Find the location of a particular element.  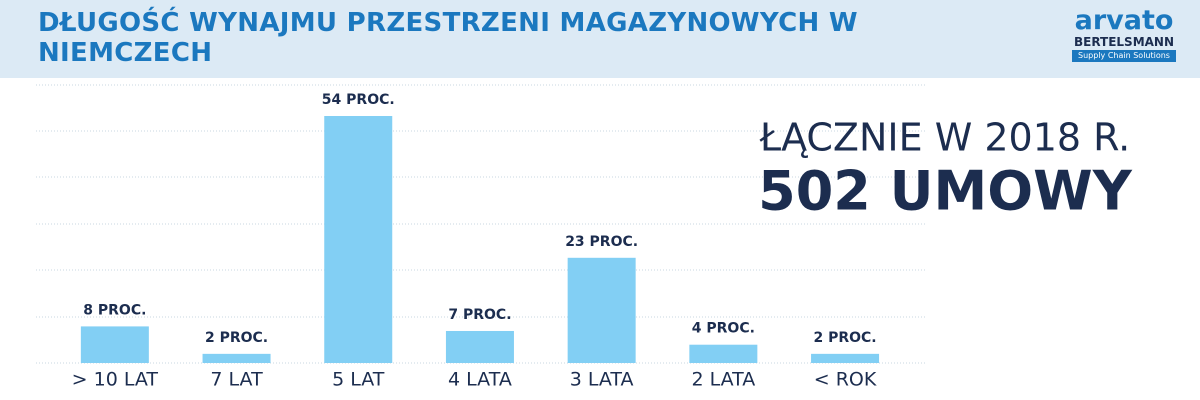

value-label: 7 PROC. is located at coordinates (479, 315).